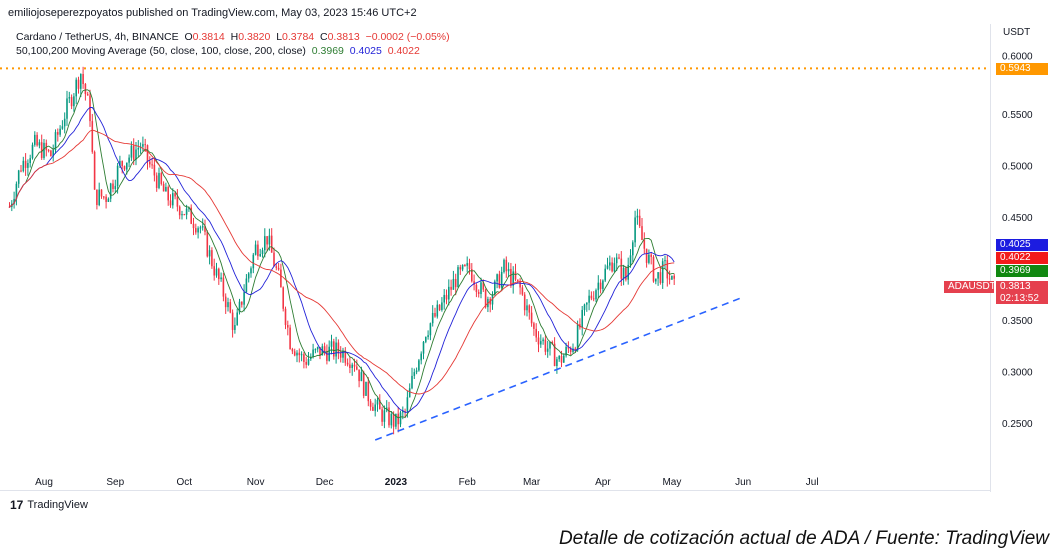 Image resolution: width=1063 pixels, height=555 pixels. Describe the element at coordinates (1022, 69) in the screenshot. I see `high-line-tag: 0.5943` at that location.